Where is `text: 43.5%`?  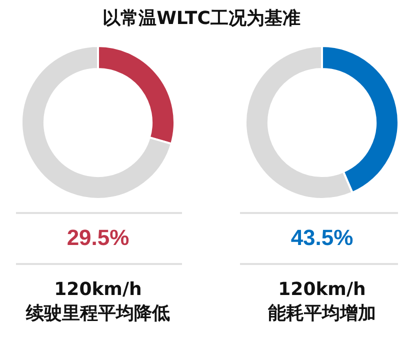
text: 43.5% is located at coordinates (322, 237).